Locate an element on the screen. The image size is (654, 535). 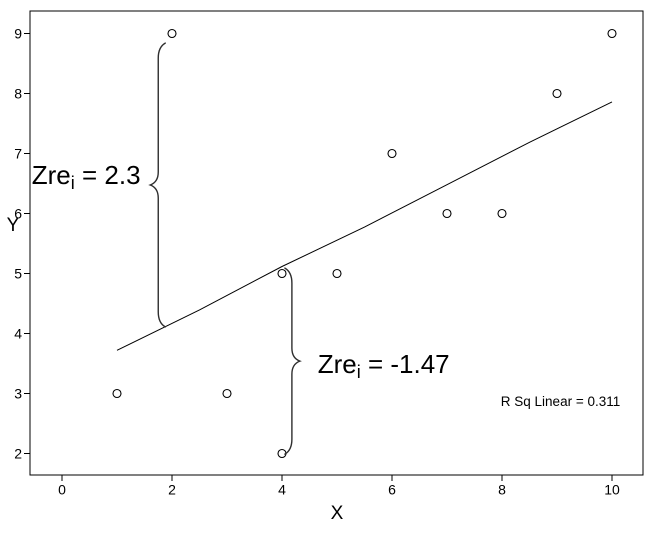
x-tick-label: 2 is located at coordinates (172, 490).